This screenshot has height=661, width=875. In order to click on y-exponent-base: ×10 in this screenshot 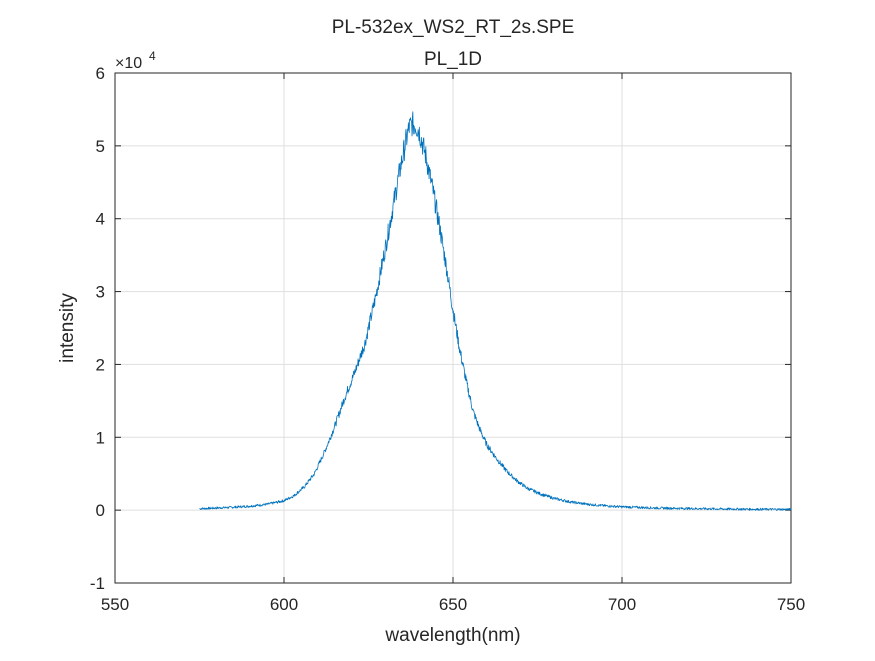, I will do `click(128, 63)`.